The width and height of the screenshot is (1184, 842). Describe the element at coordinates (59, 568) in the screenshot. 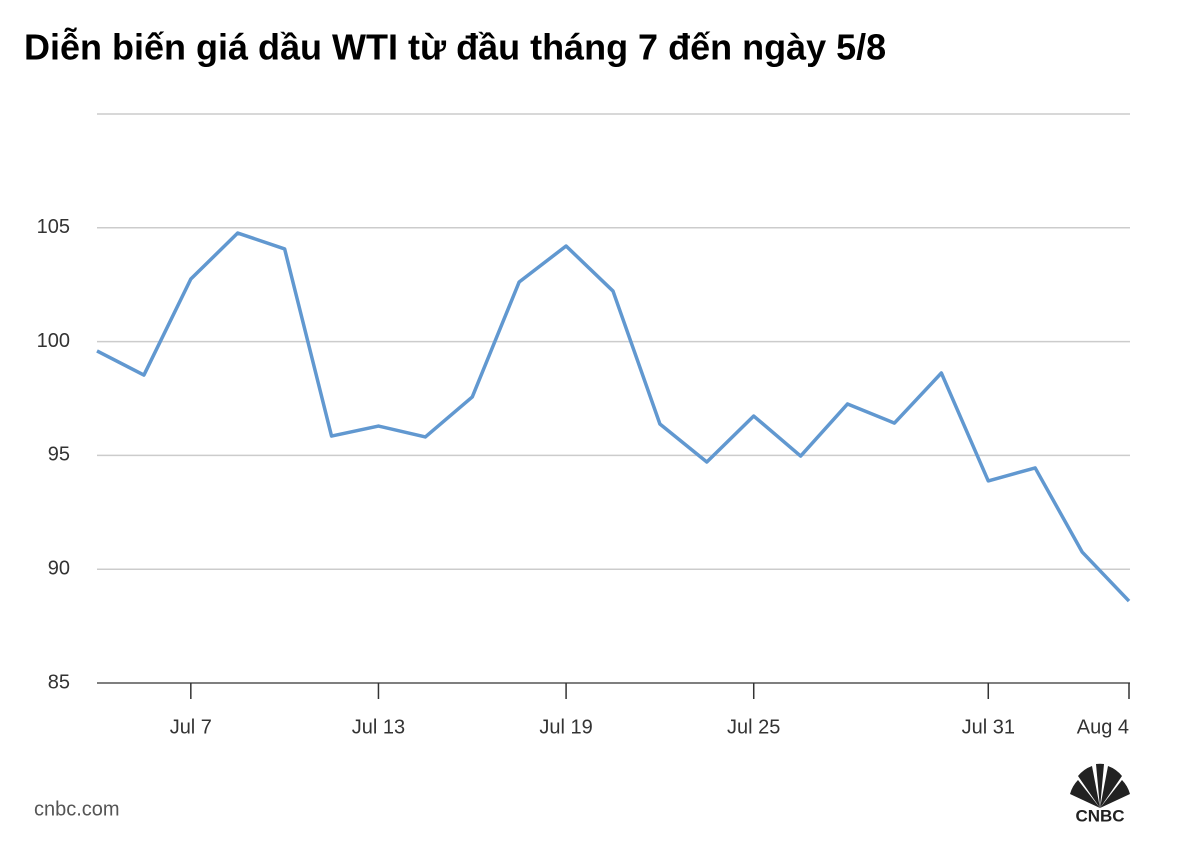

I see `y-tick-label: 90` at that location.